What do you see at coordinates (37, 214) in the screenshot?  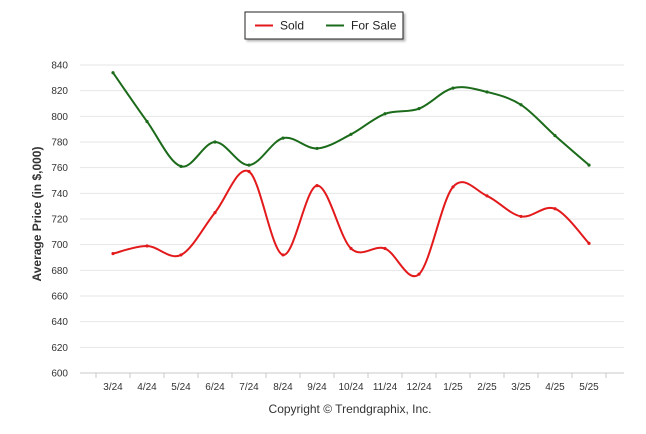 I see `y-axis-title: Average Price (in $,000)` at bounding box center [37, 214].